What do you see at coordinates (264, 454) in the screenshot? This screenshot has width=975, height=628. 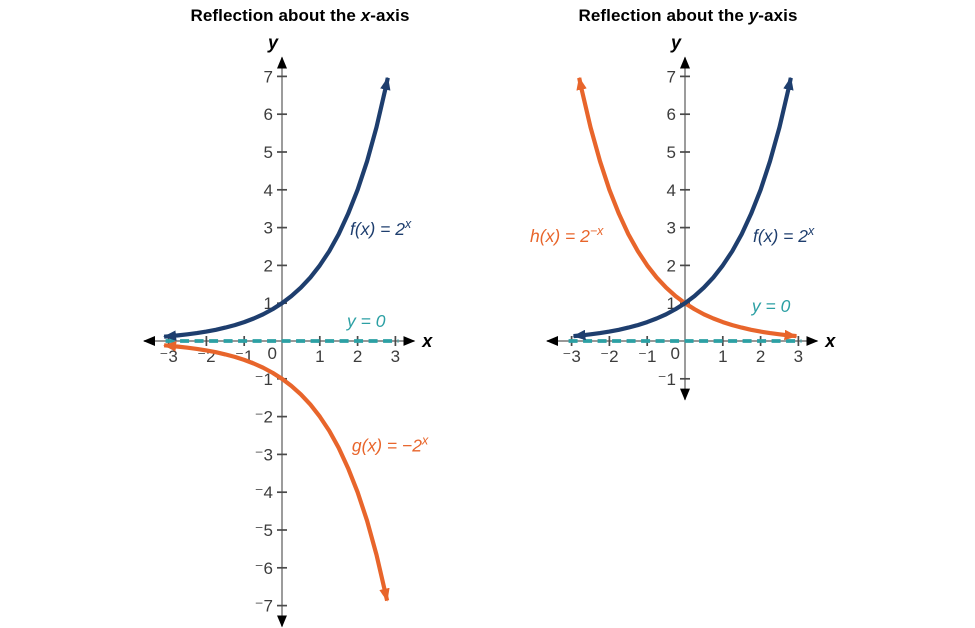 I see `y-tick-label: ⁻3` at bounding box center [264, 454].